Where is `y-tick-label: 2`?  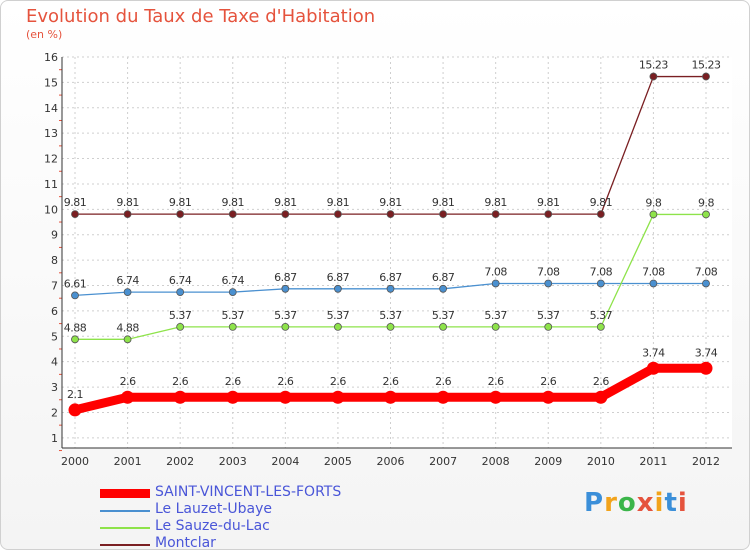 y-tick-label: 2 is located at coordinates (54, 412).